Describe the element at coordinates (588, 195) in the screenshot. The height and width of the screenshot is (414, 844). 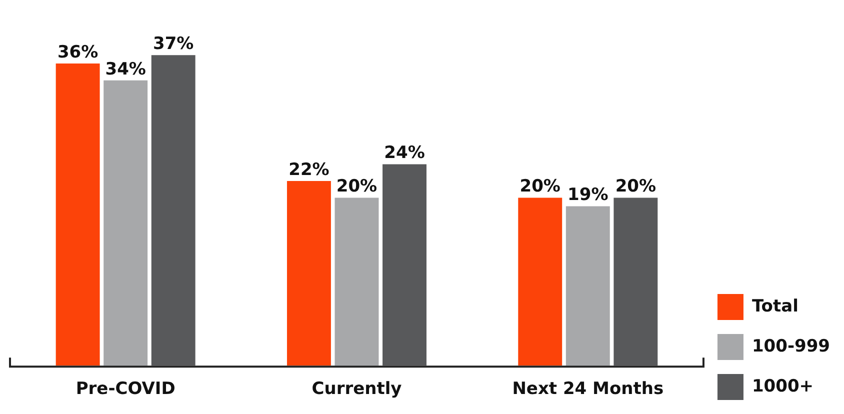
I see `data-label: 19%` at that location.